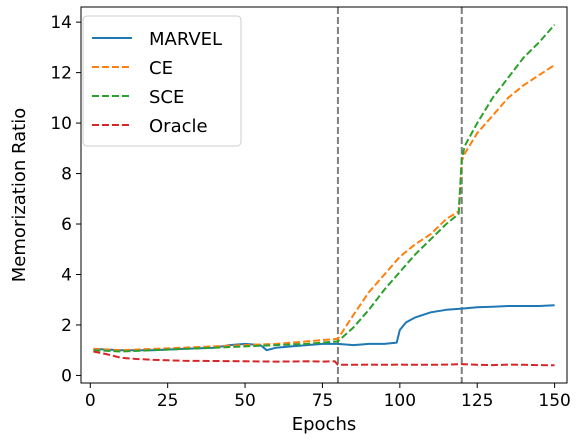 Image resolution: width=577 pixels, height=444 pixels. Describe the element at coordinates (477, 401) in the screenshot. I see `x-tick-label: 125` at that location.